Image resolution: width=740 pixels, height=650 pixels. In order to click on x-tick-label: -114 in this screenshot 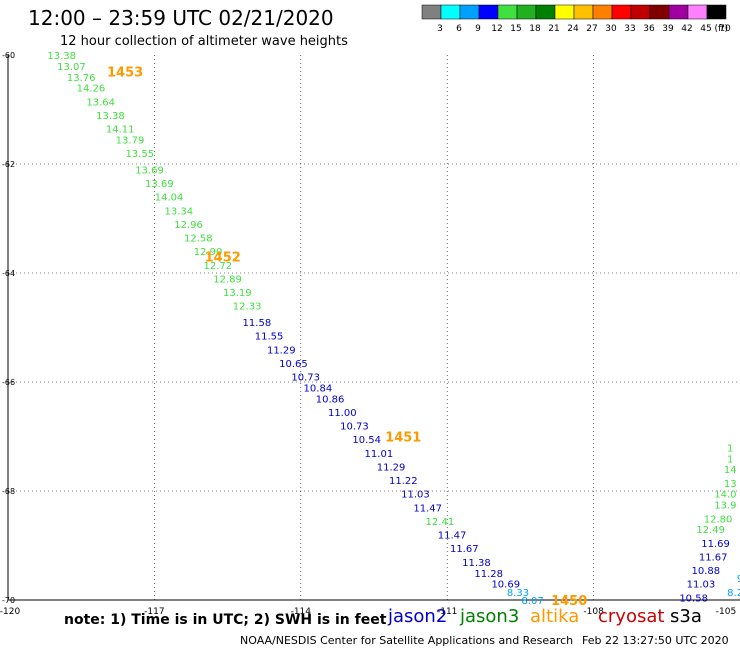, I will do `click(301, 612)`.